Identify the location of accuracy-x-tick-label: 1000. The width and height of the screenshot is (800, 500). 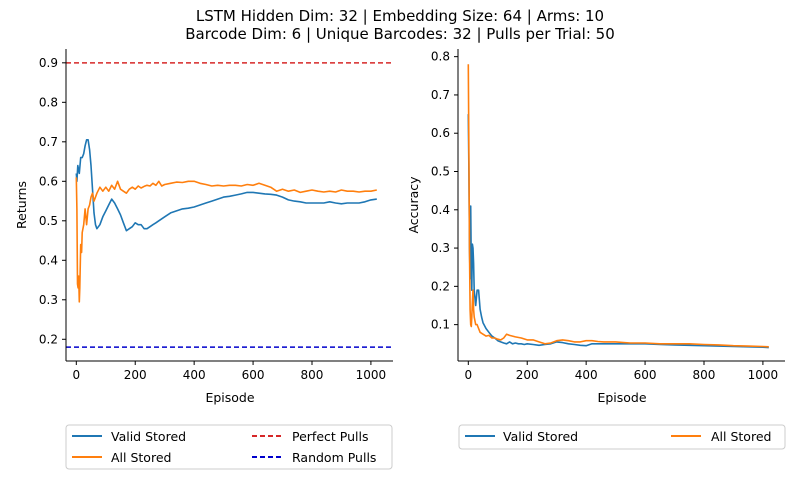
(763, 375).